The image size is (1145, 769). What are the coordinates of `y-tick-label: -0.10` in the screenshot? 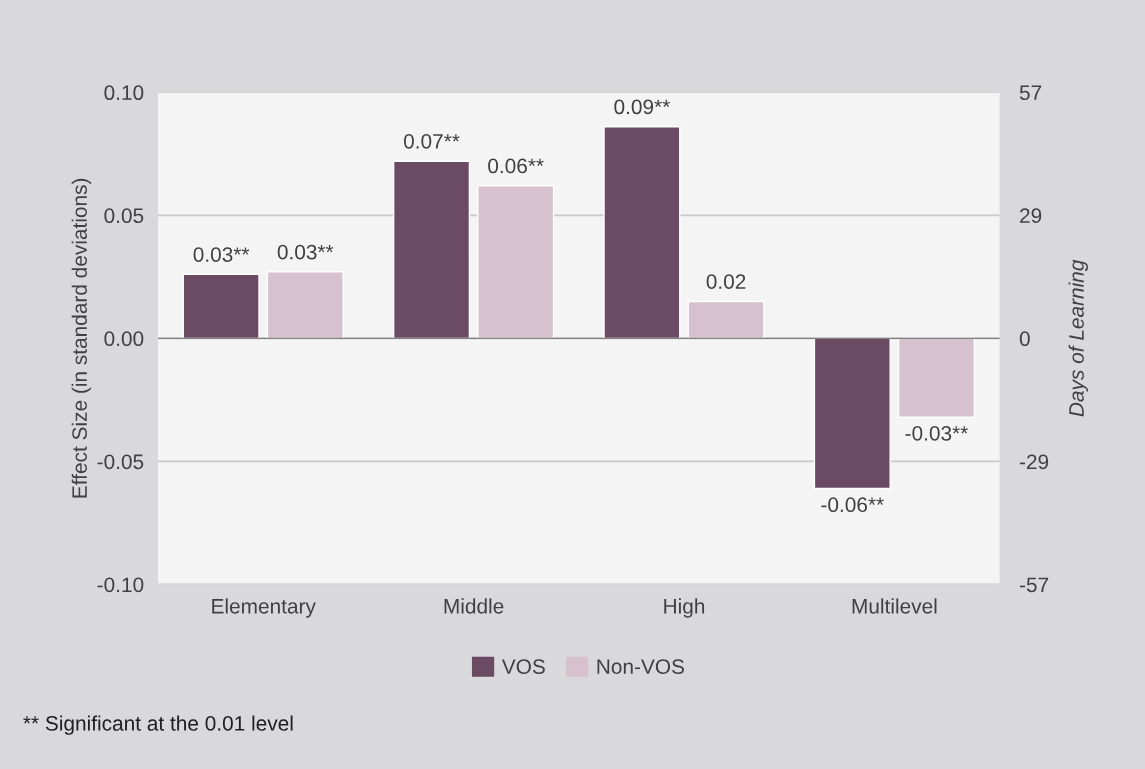 It's located at (120, 585).